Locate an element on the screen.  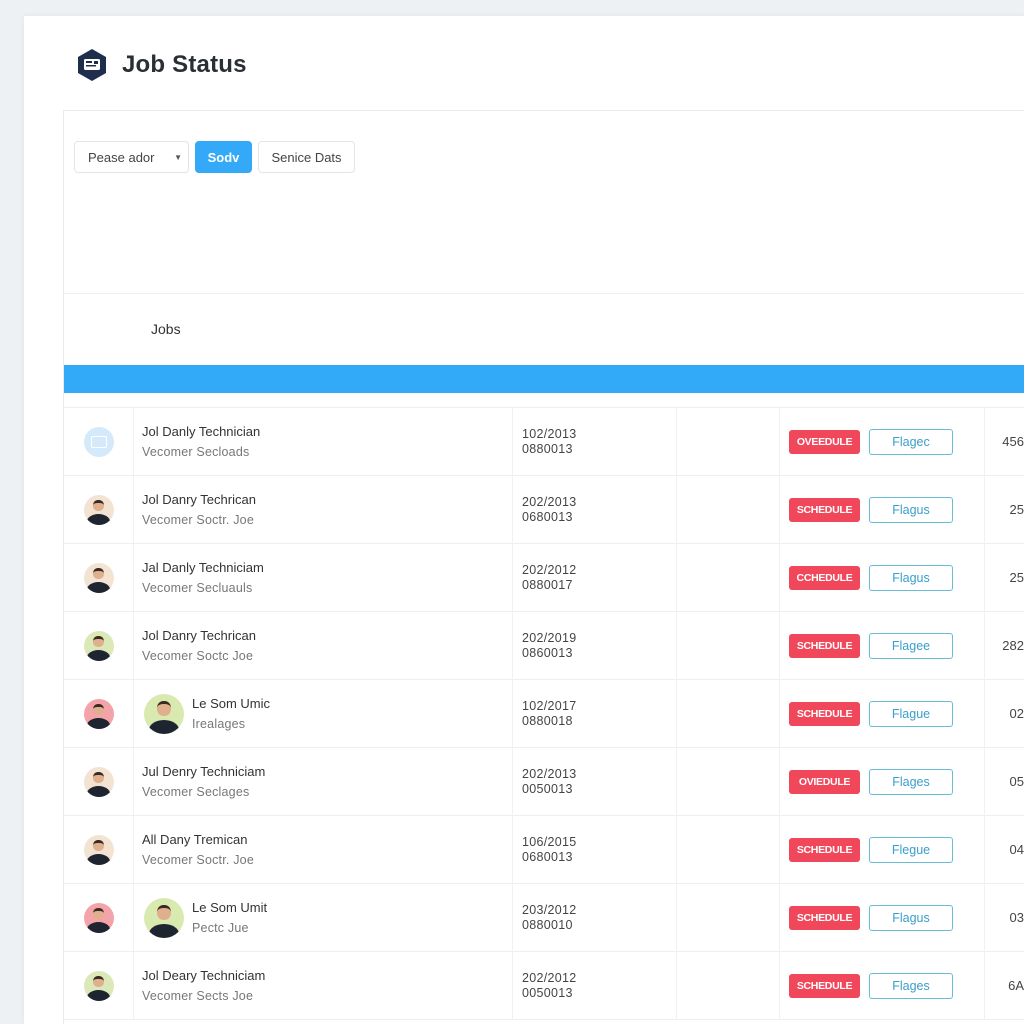
section-label: Jobs is located at coordinates (166, 329).